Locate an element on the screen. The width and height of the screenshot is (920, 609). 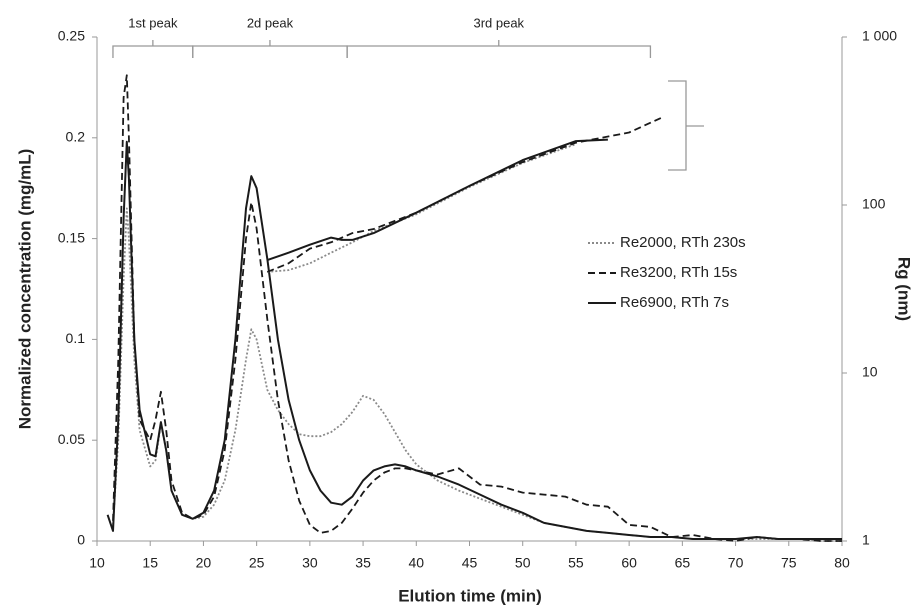
x-tick-label: 50 is located at coordinates (523, 563).